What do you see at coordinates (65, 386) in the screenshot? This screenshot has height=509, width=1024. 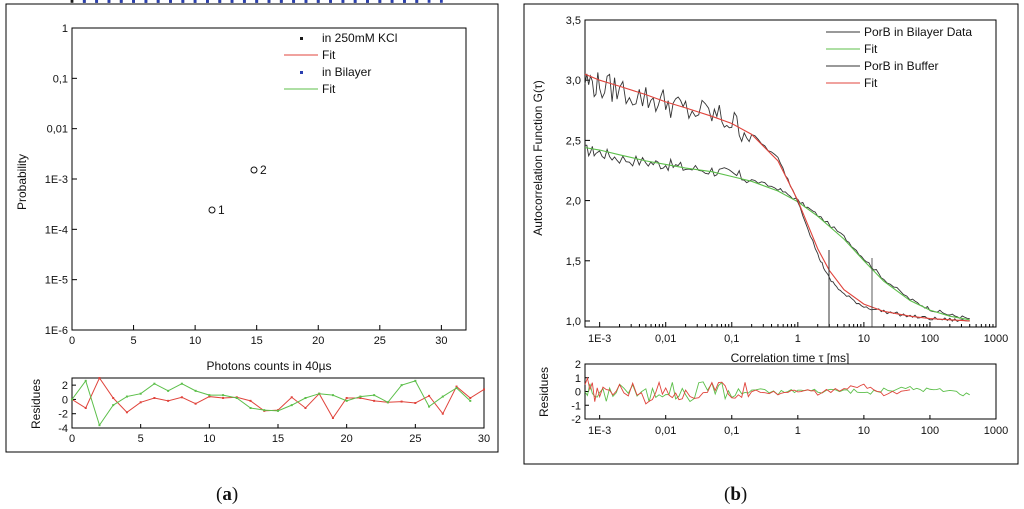 I see `a-res-y-tick-label: 2` at bounding box center [65, 386].